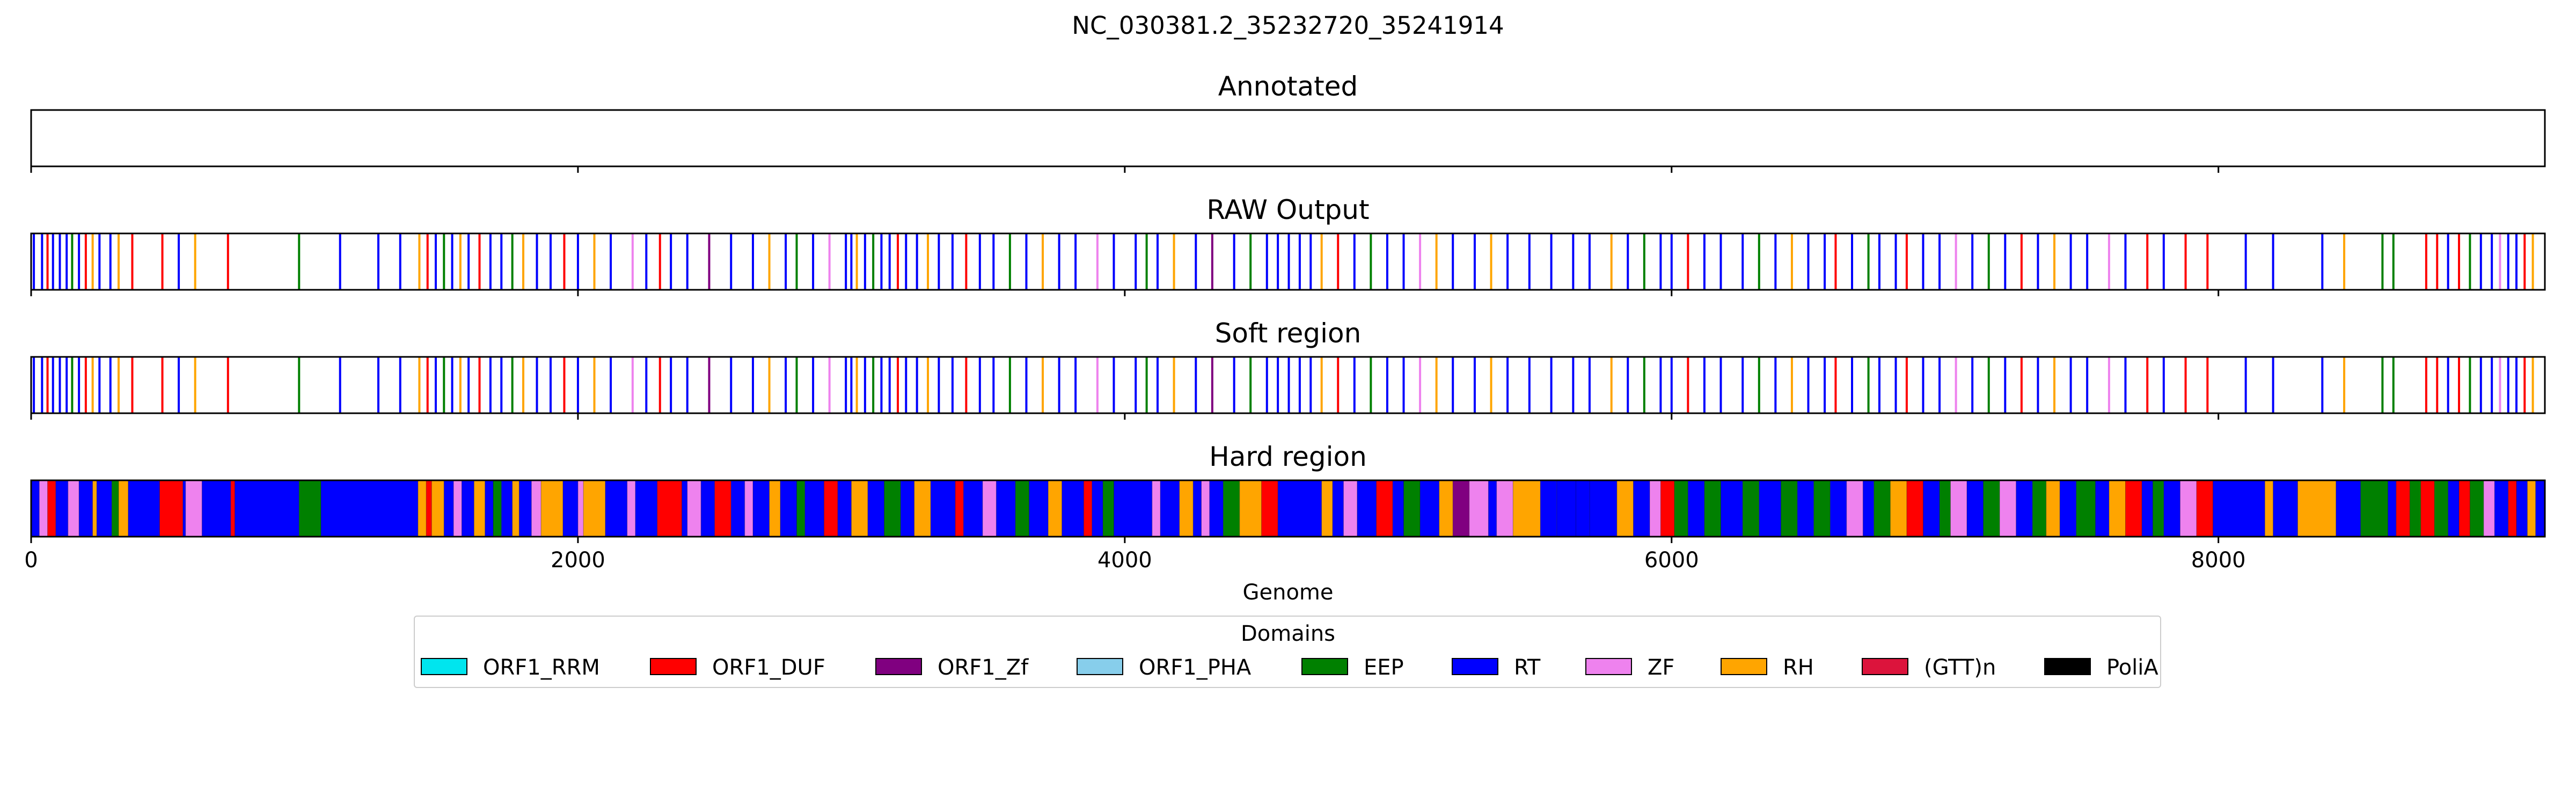  I want to click on panel-background, so click(1288, 138).